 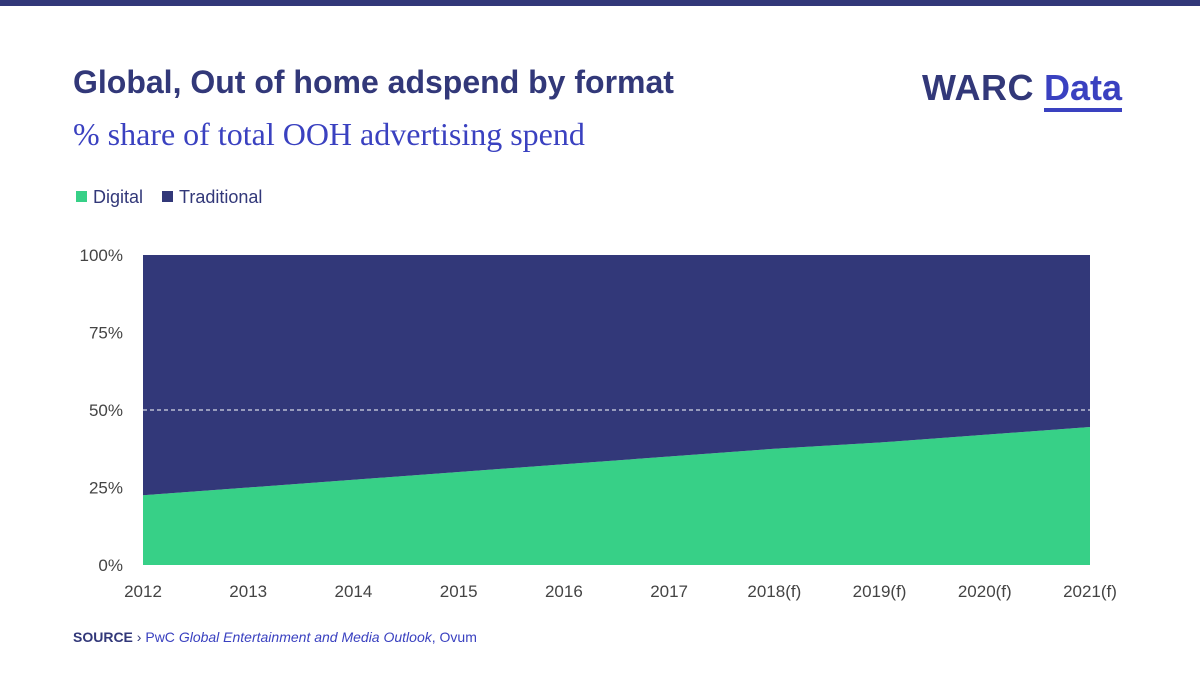 I want to click on x-tick-label: 2019(f), so click(x=880, y=591).